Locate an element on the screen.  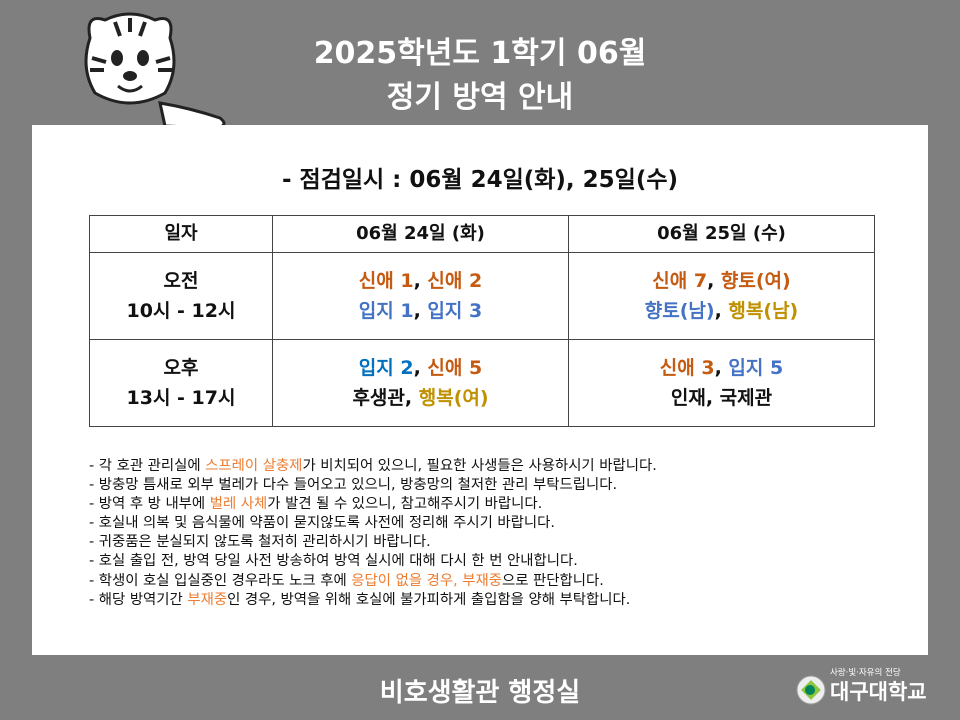
header-date: 일자 is located at coordinates (181, 234).